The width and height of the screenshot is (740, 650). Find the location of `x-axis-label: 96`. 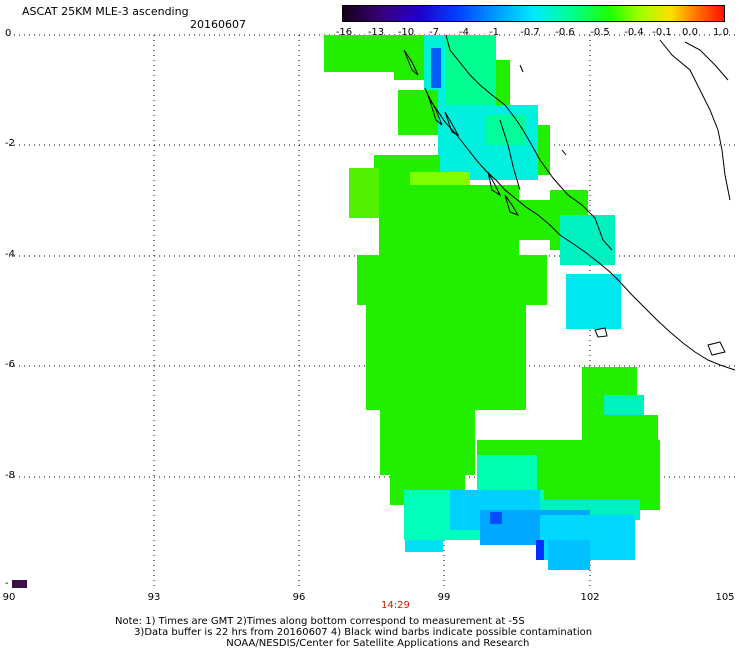

x-axis-label: 96 is located at coordinates (299, 597).